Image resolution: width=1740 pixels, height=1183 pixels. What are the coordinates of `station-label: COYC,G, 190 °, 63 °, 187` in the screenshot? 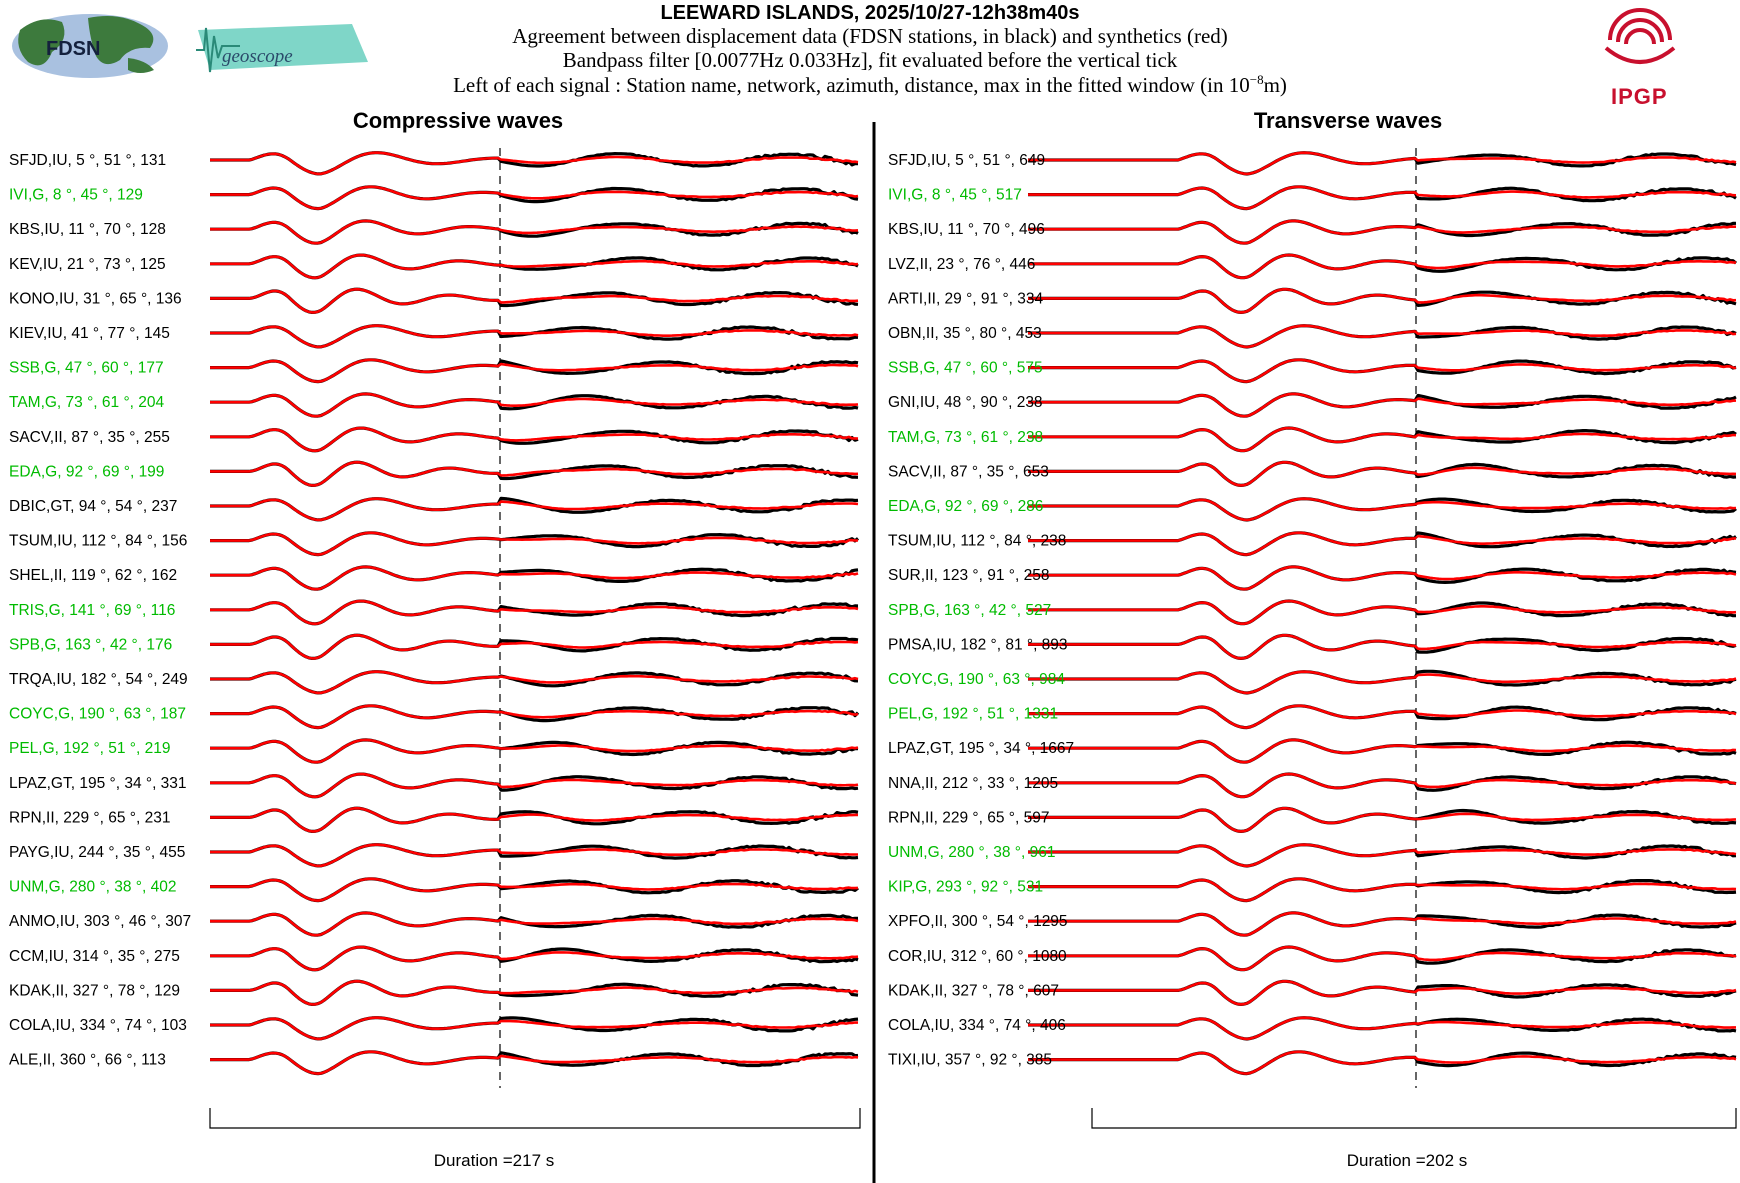 It's located at (97, 714).